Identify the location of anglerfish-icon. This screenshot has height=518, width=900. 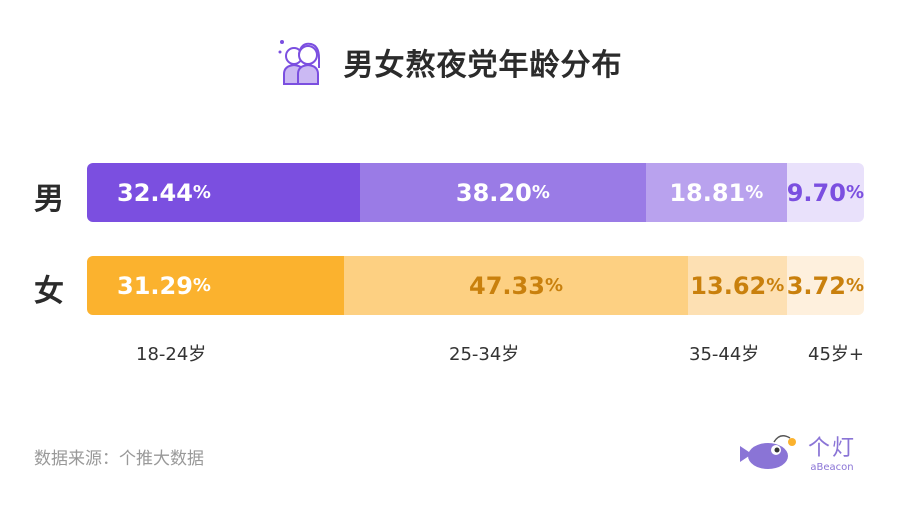
(768, 451).